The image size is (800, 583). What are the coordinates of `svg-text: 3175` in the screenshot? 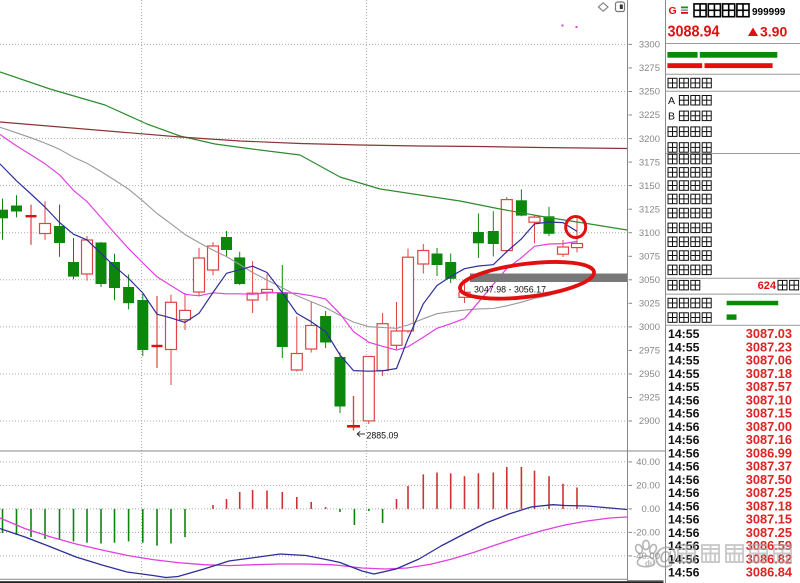 It's located at (649, 162).